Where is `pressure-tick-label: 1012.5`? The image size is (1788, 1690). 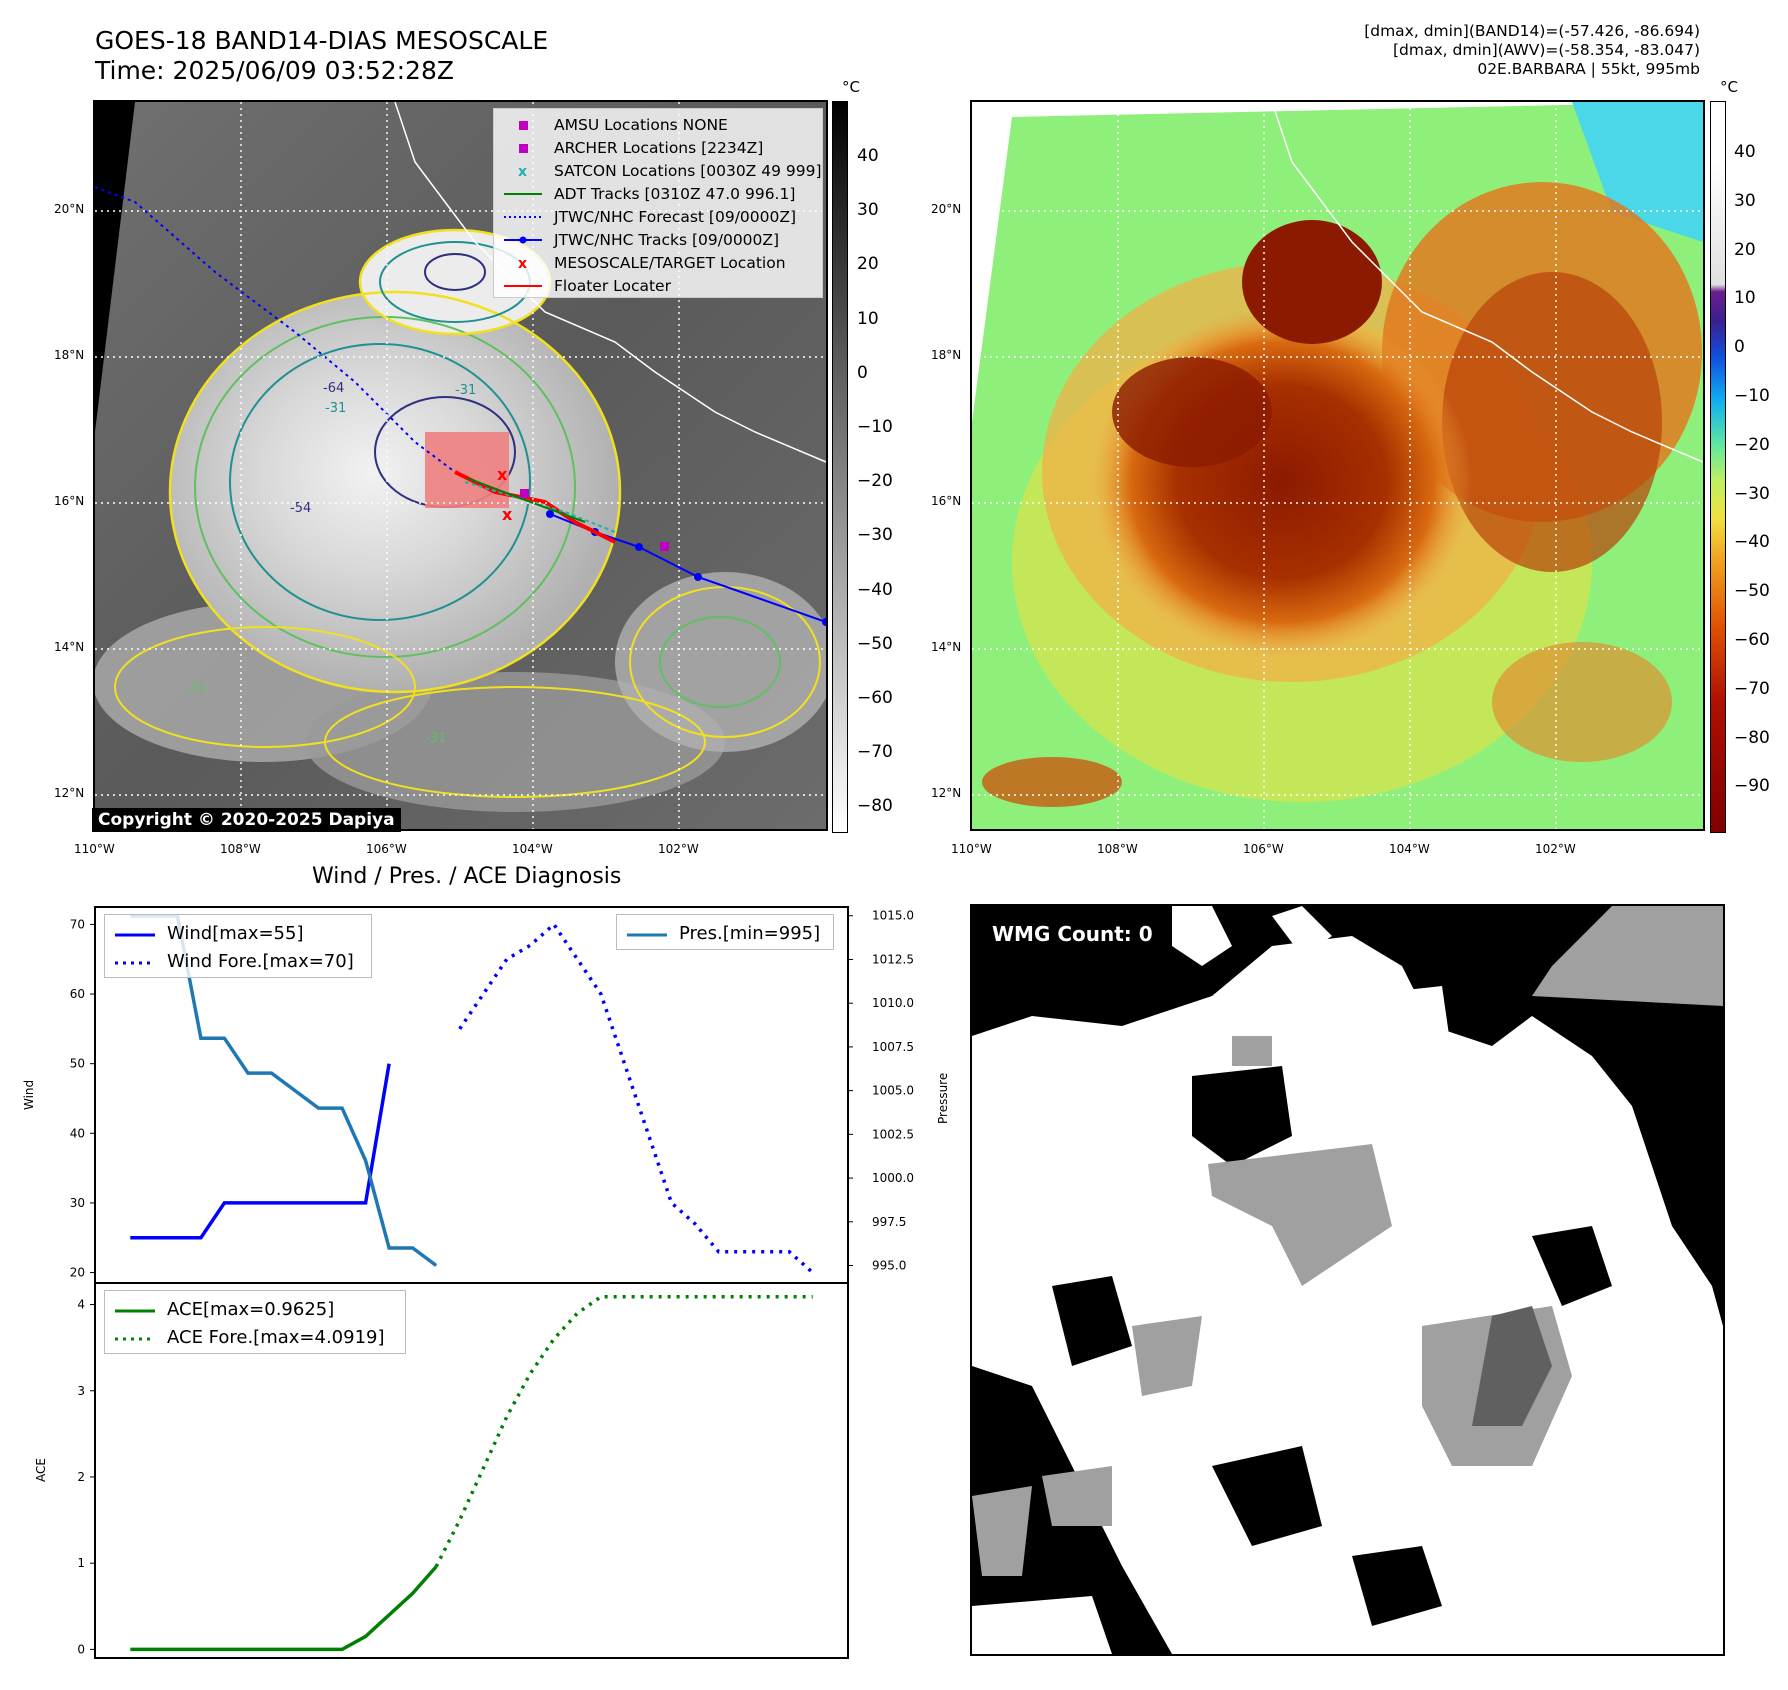 pressure-tick-label: 1012.5 is located at coordinates (893, 959).